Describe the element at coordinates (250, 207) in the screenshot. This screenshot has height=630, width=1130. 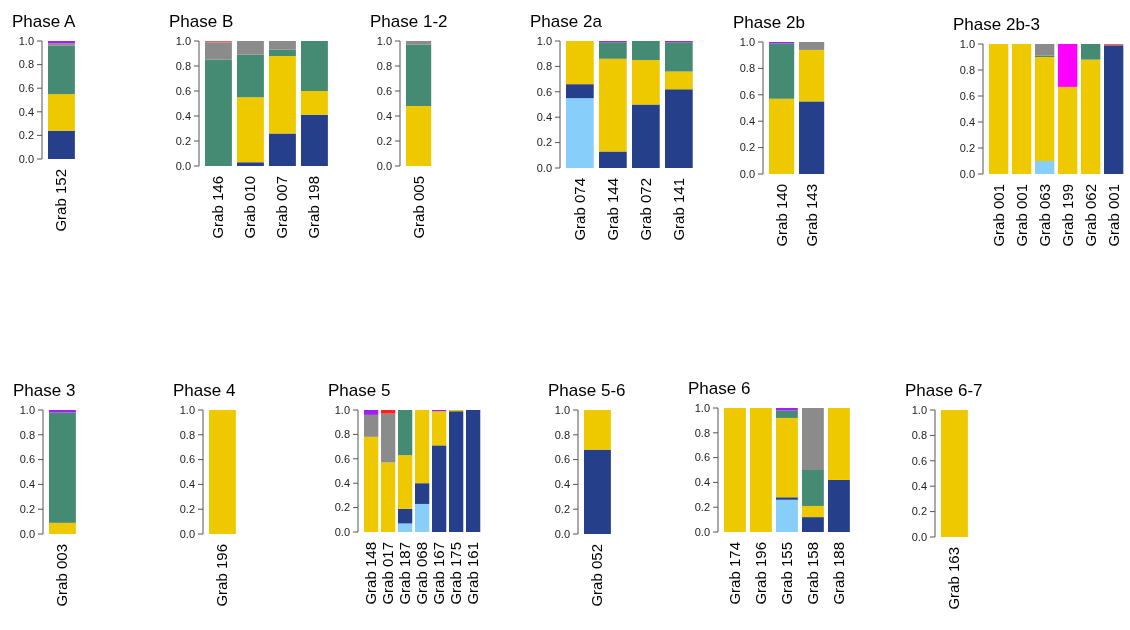
I see `x-tick-label: Grab 010` at that location.